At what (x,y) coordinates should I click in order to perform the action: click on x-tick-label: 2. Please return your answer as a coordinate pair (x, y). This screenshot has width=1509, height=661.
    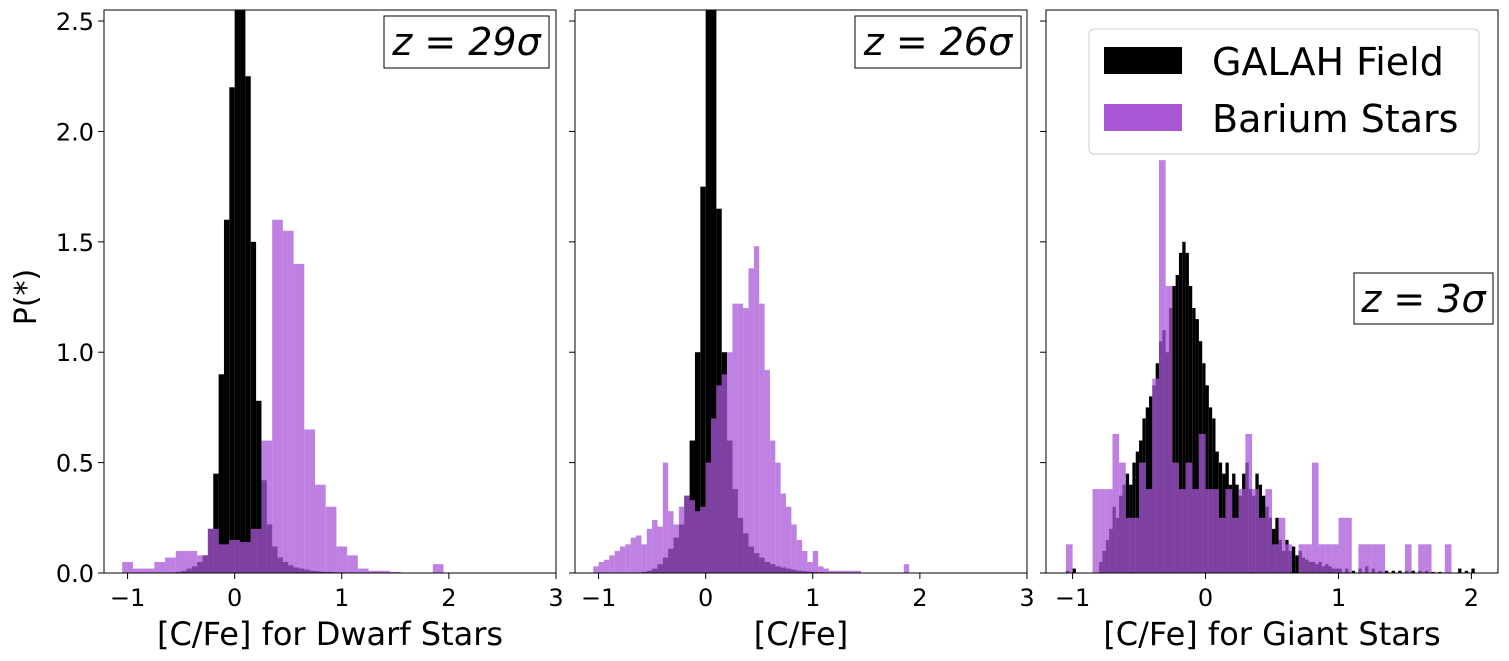
    Looking at the image, I should click on (448, 598).